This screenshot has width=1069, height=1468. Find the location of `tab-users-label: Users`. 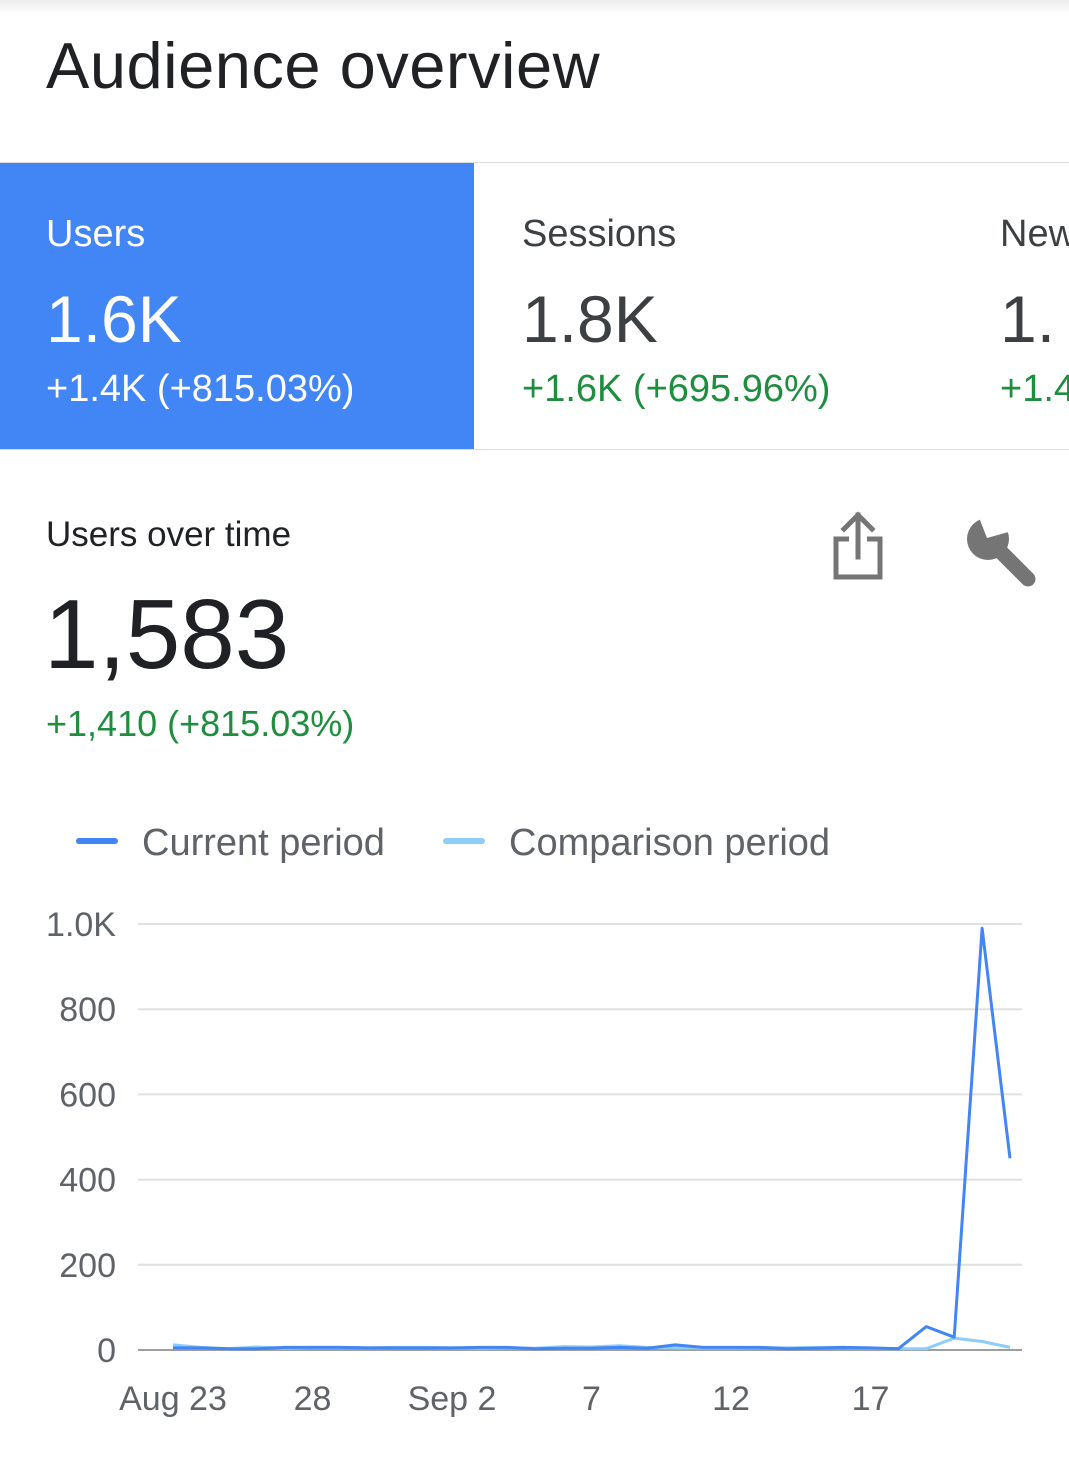

tab-users-label: Users is located at coordinates (96, 234).